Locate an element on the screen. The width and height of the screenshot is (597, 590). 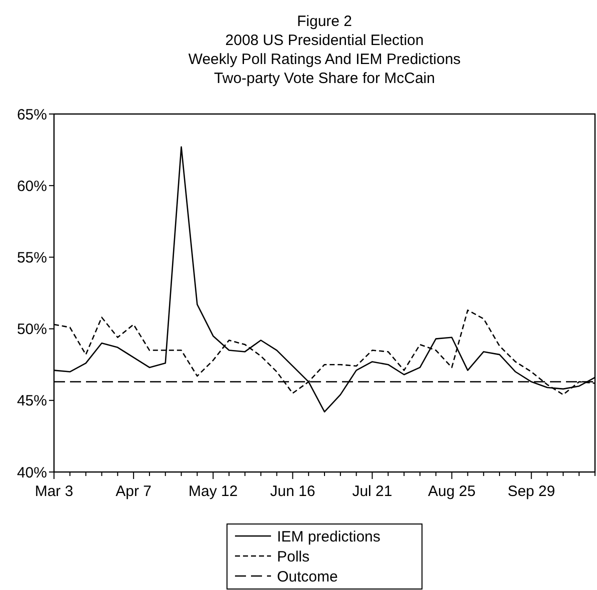
x-tick-label: Sep 29 is located at coordinates (532, 491).